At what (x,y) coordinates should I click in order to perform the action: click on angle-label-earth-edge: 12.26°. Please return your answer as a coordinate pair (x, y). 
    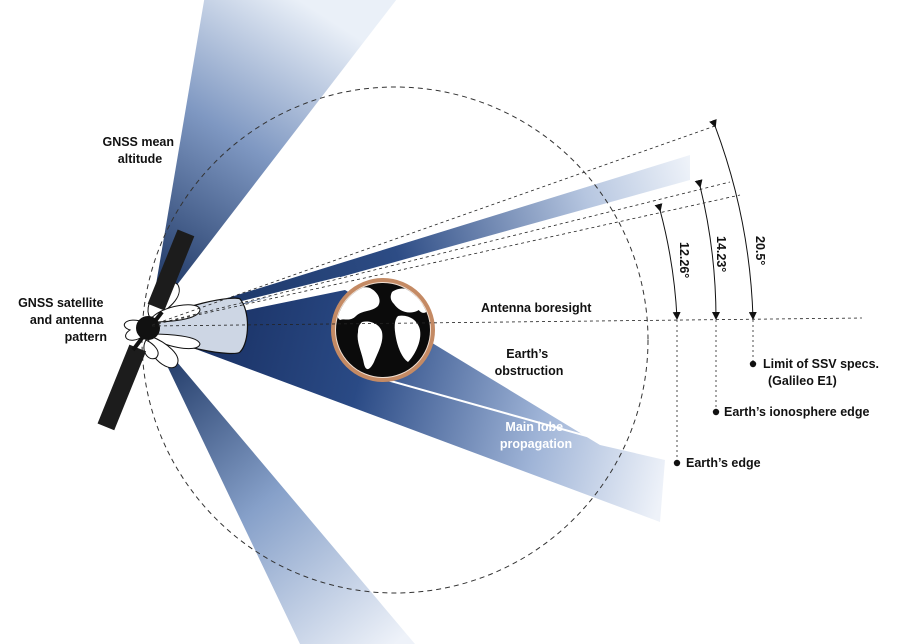
    Looking at the image, I should click on (684, 260).